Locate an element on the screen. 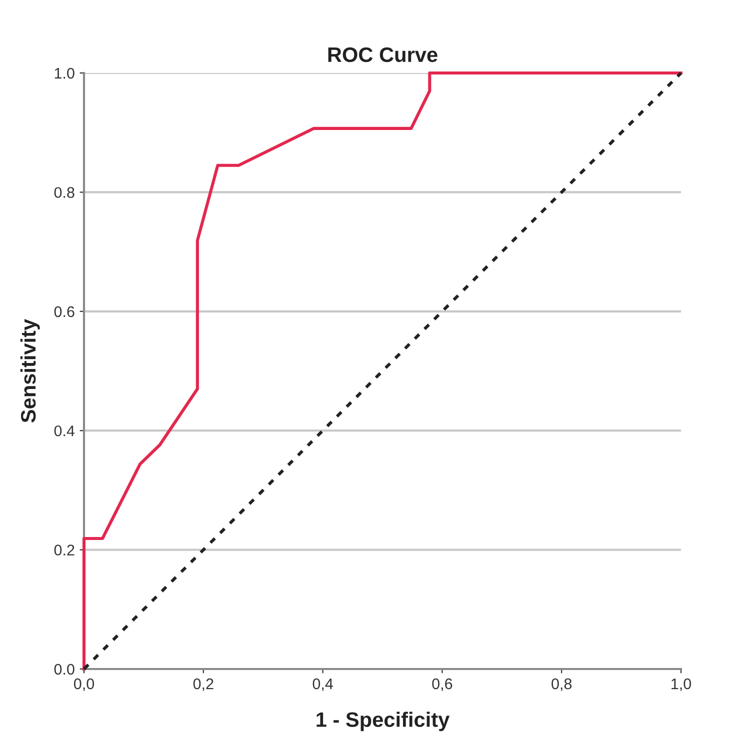 Image resolution: width=750 pixels, height=748 pixels. y-tick-label: 0.8 is located at coordinates (64, 192).